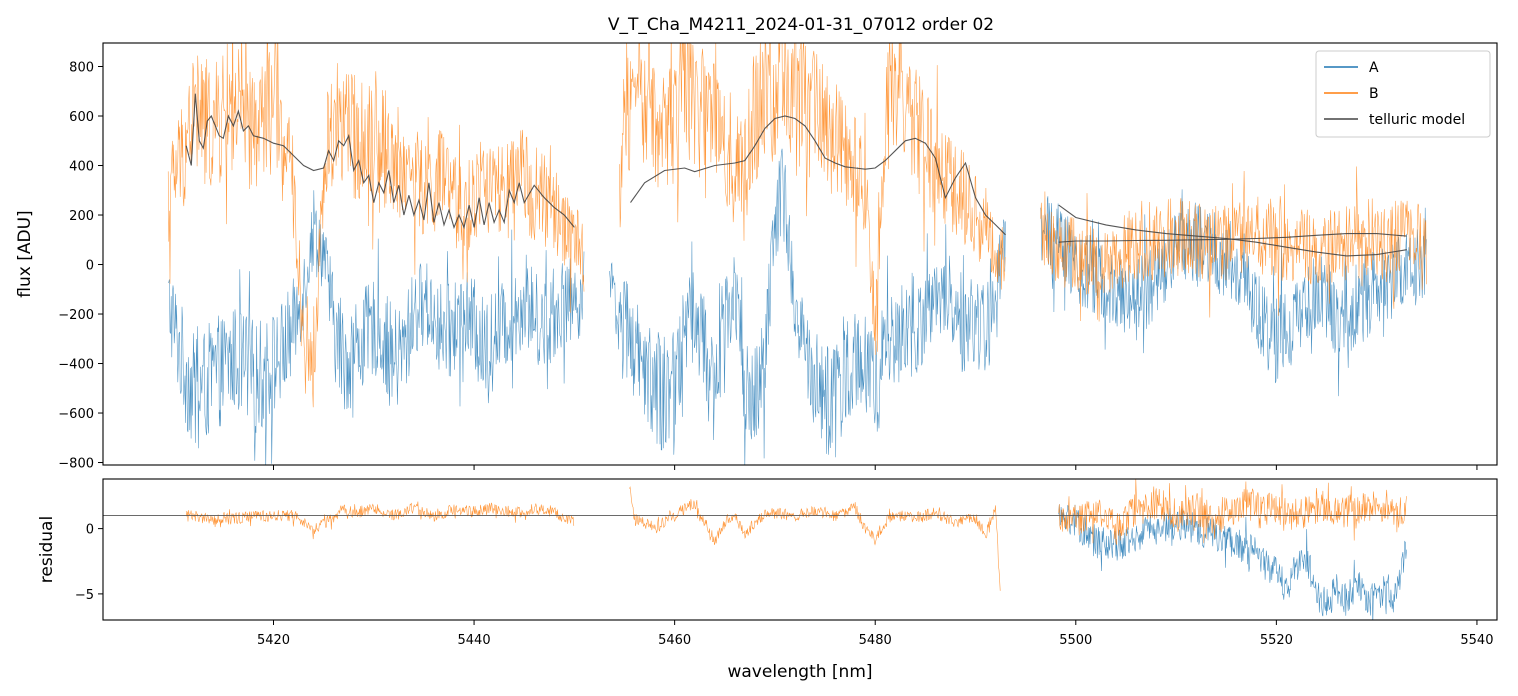 Image resolution: width=1518 pixels, height=696 pixels. What do you see at coordinates (81, 117) in the screenshot?
I see `flux-ytick-label: 600` at bounding box center [81, 117].